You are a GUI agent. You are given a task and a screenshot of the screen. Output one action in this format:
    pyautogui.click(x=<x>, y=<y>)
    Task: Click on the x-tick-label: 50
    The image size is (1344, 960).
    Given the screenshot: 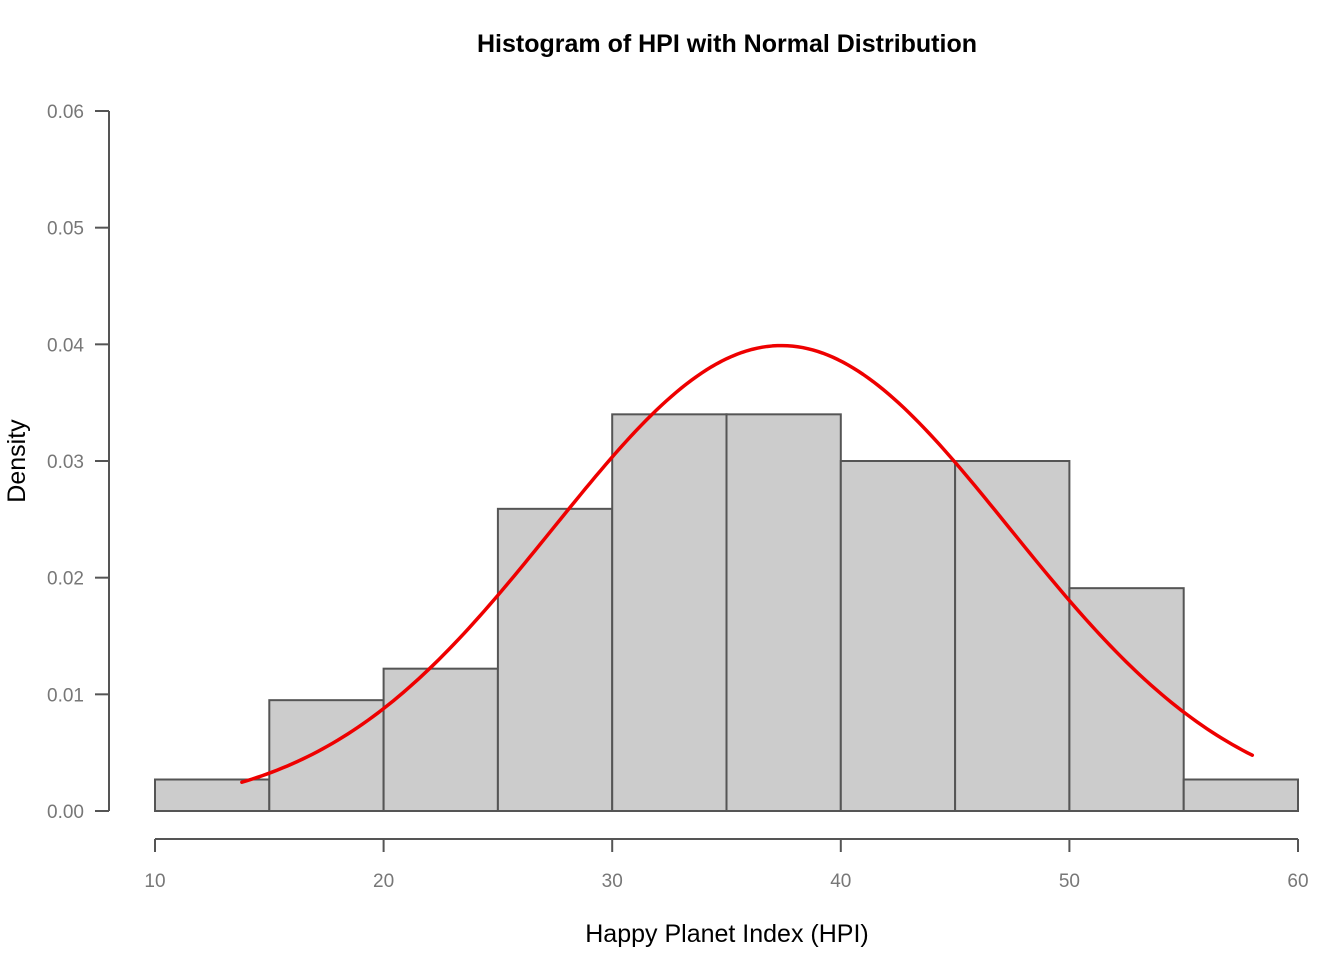 What is the action you would take?
    pyautogui.click(x=1069, y=881)
    